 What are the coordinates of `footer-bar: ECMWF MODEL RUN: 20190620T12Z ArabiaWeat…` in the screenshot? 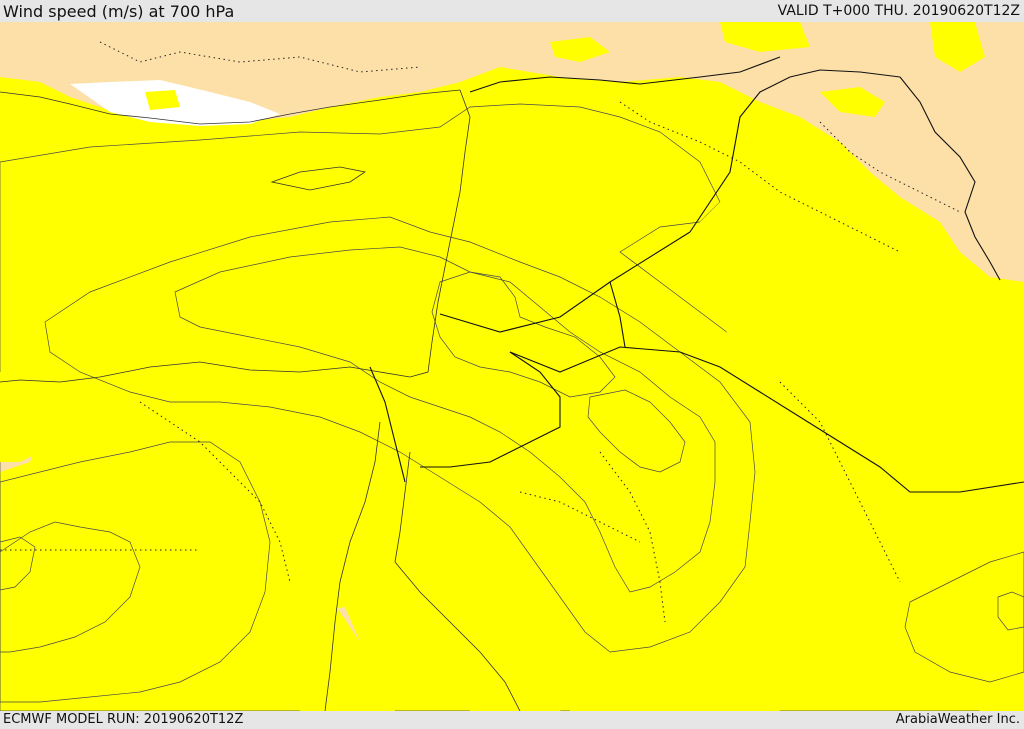 It's located at (512, 720).